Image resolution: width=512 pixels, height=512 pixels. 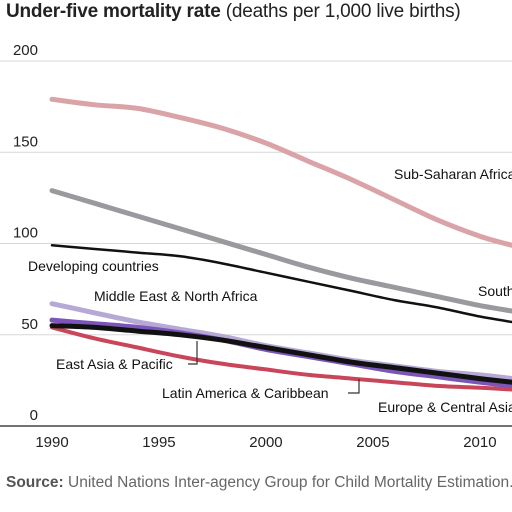 What do you see at coordinates (114, 364) in the screenshot?
I see `label-east-asia-pacific: East Asia & Pacific` at bounding box center [114, 364].